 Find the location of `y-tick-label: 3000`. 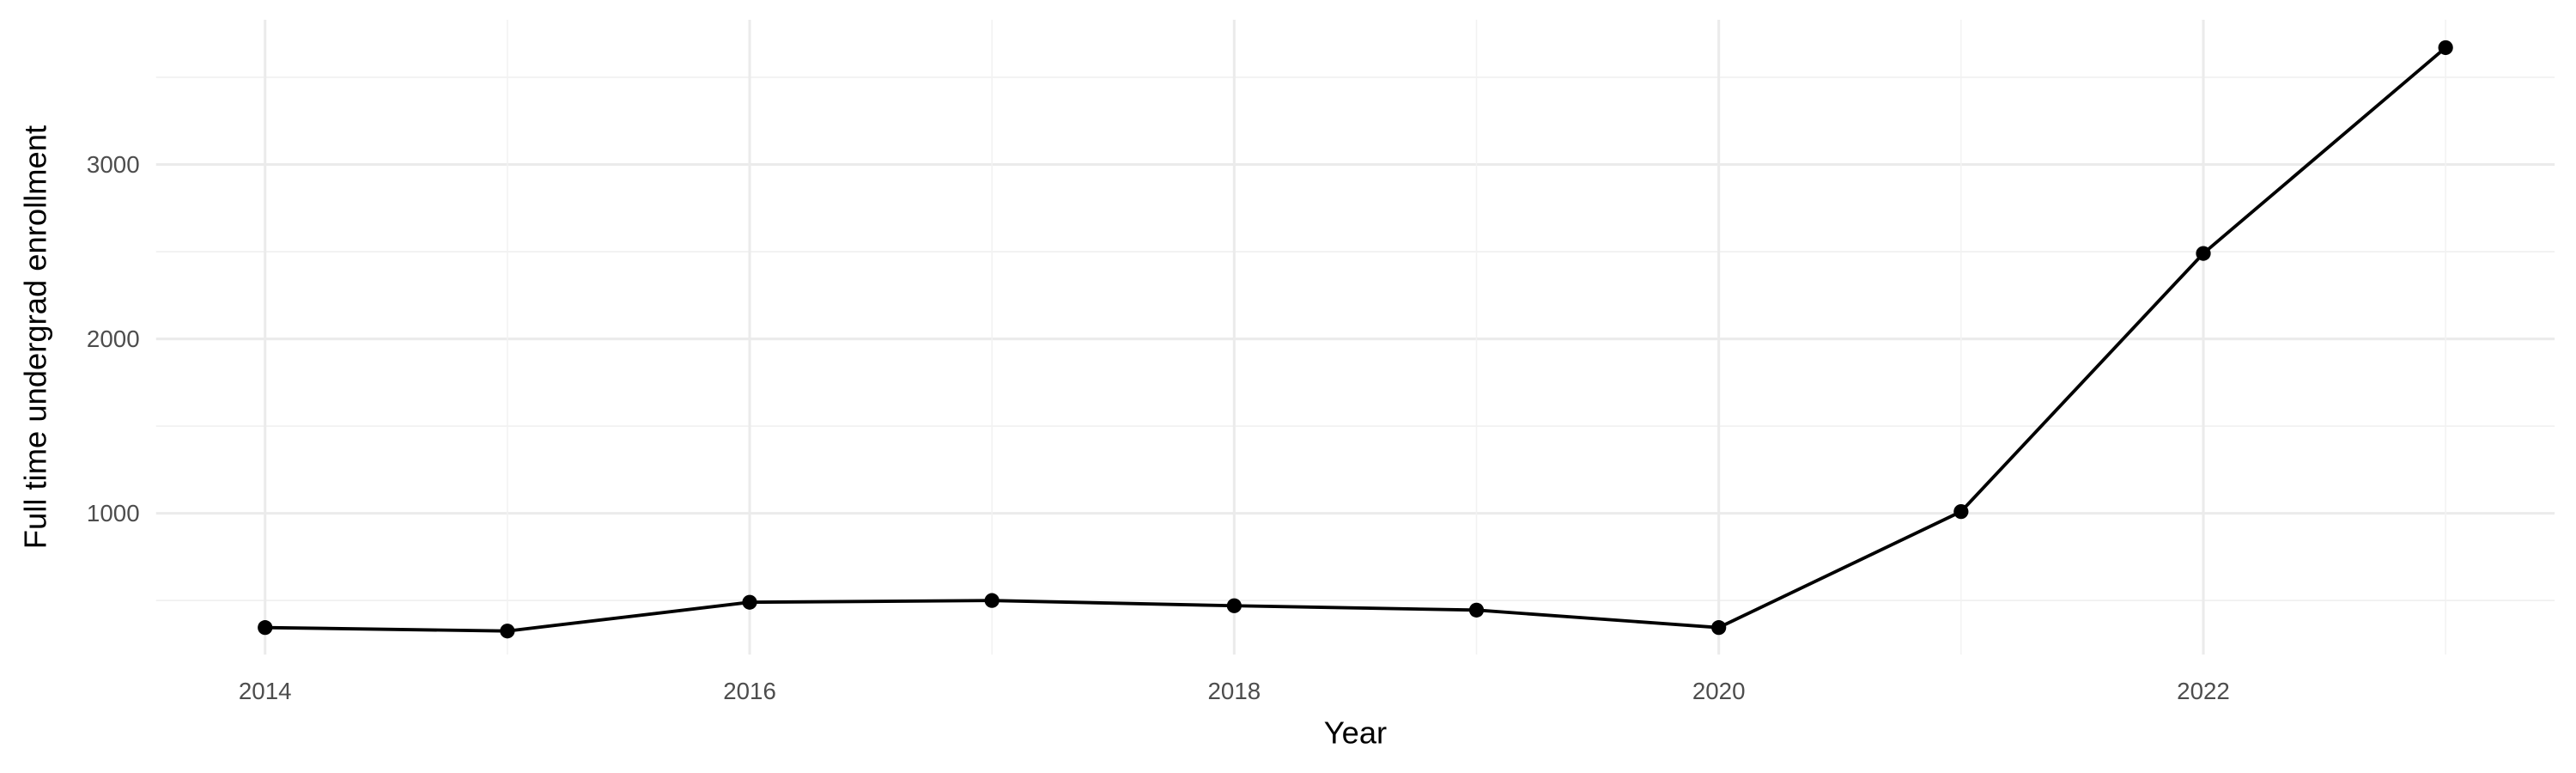

y-tick-label: 3000 is located at coordinates (113, 164).